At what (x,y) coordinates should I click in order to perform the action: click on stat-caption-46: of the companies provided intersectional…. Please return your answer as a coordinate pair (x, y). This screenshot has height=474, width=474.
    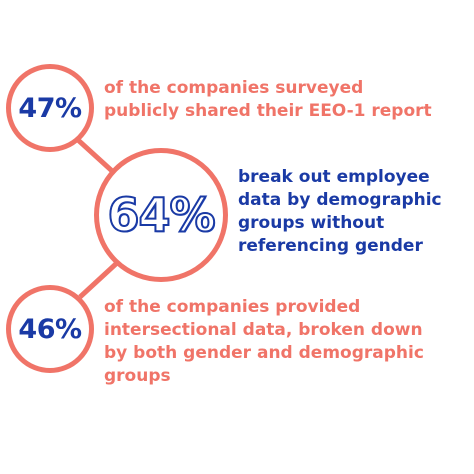
    Looking at the image, I should click on (264, 342).